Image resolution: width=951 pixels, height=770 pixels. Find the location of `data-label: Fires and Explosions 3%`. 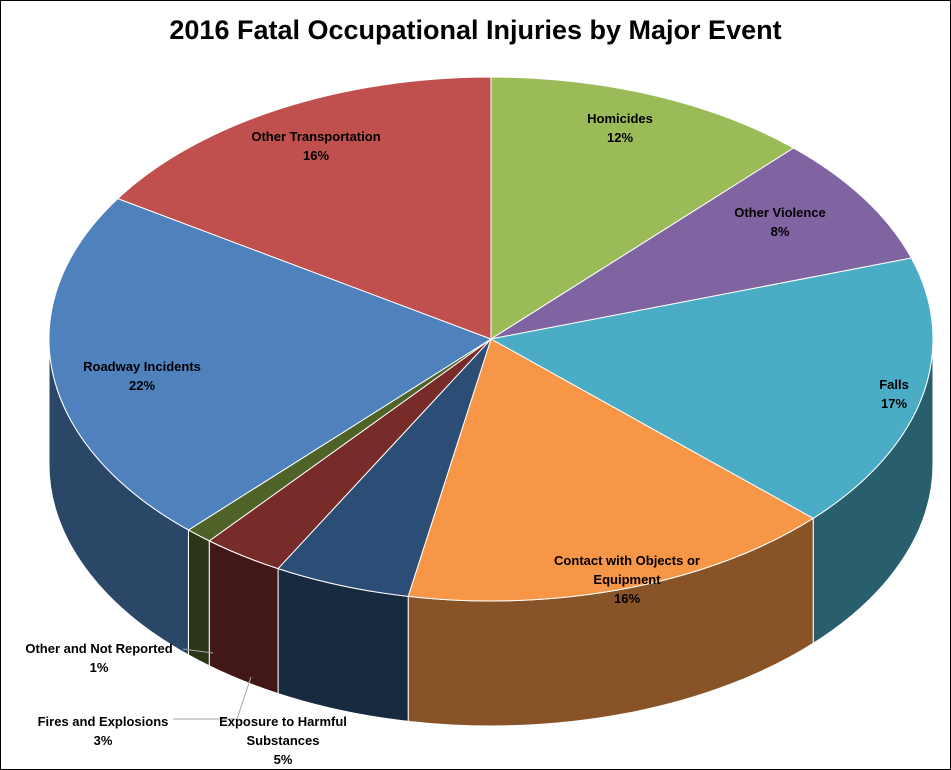

data-label: Fires and Explosions 3% is located at coordinates (103, 731).